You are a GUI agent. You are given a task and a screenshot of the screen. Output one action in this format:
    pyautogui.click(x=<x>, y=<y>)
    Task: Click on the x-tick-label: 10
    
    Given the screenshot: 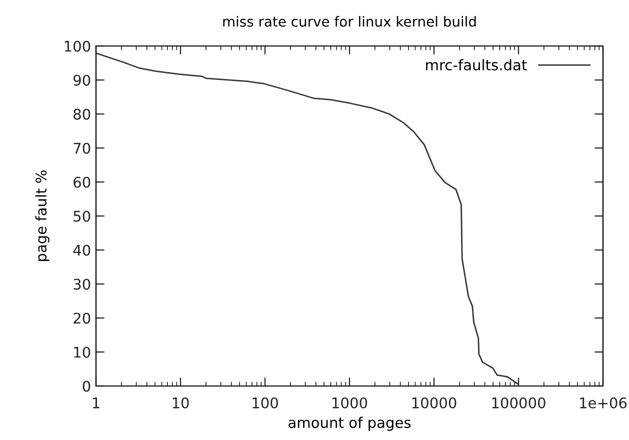 What is the action you would take?
    pyautogui.click(x=180, y=402)
    